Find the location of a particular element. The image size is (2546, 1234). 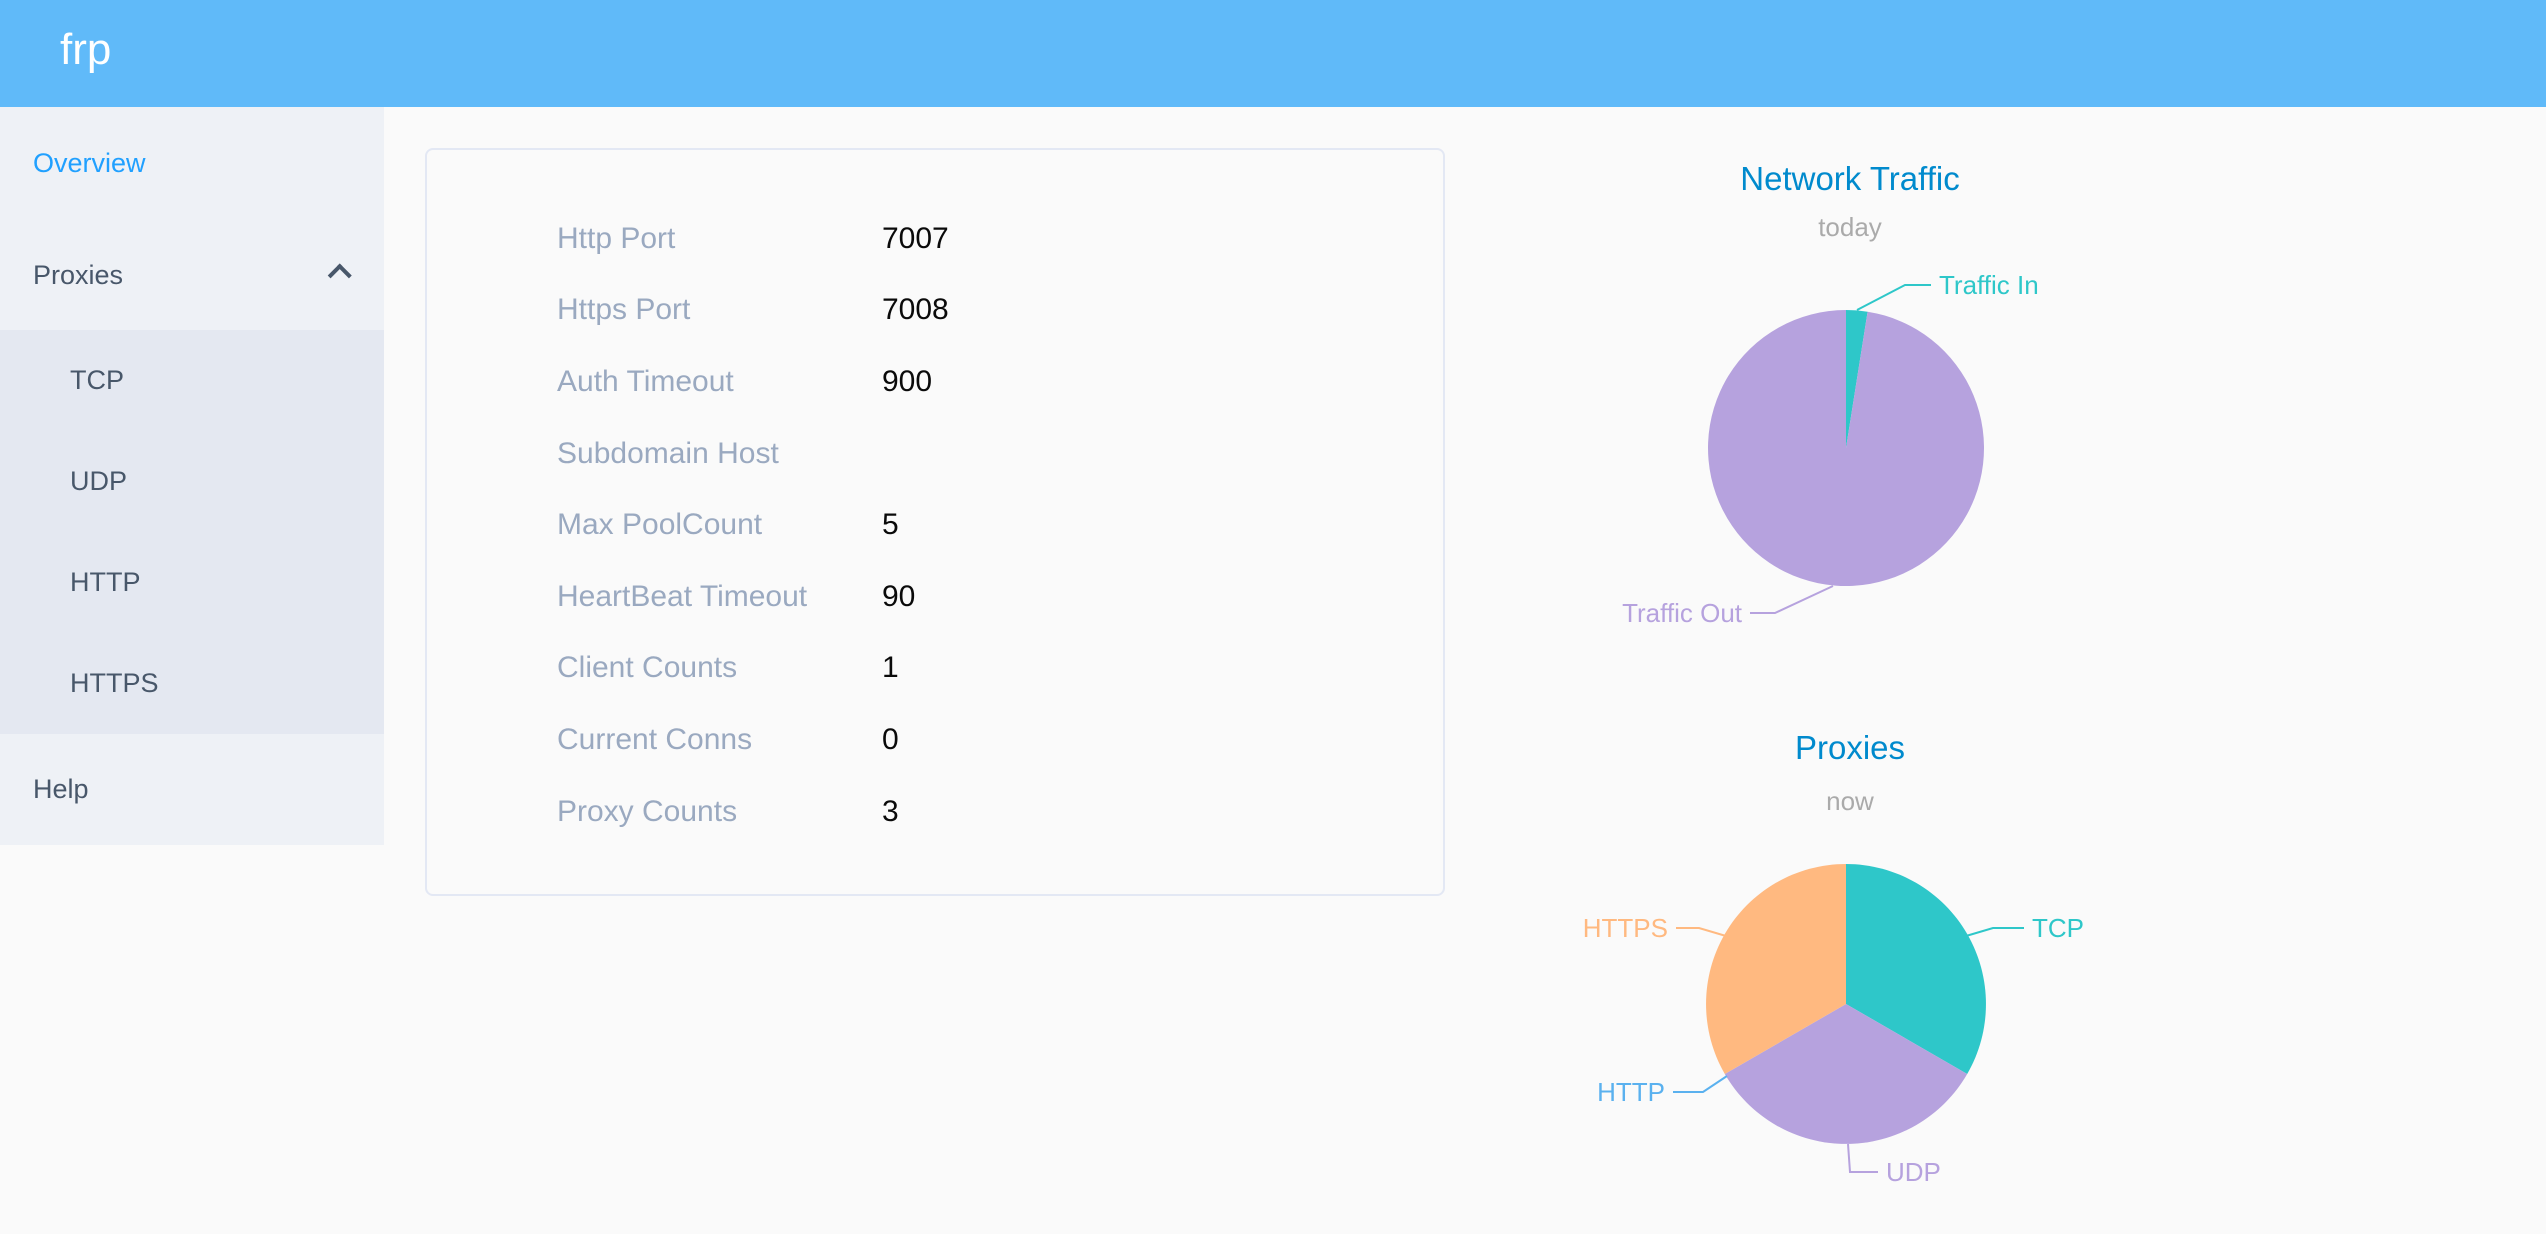

row-label: Https Port is located at coordinates (624, 310).